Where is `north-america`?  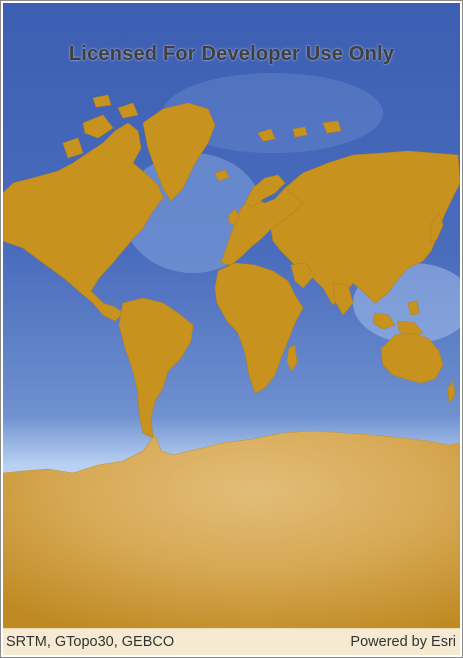 north-america is located at coordinates (83, 222).